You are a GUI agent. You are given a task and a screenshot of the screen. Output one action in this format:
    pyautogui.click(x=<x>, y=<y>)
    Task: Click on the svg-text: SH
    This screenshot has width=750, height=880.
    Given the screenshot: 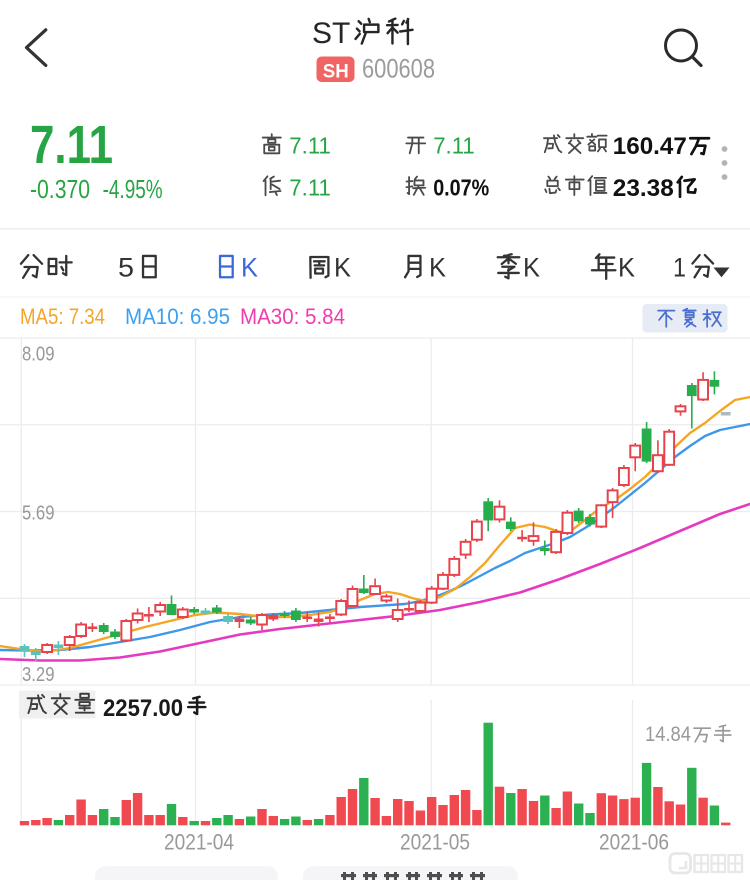 What is the action you would take?
    pyautogui.click(x=336, y=71)
    